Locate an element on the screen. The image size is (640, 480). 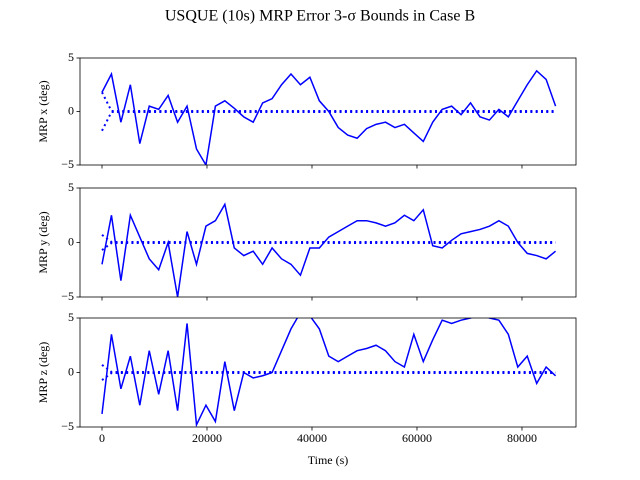
y-axis-label: MRP x (deg) is located at coordinates (43, 111).